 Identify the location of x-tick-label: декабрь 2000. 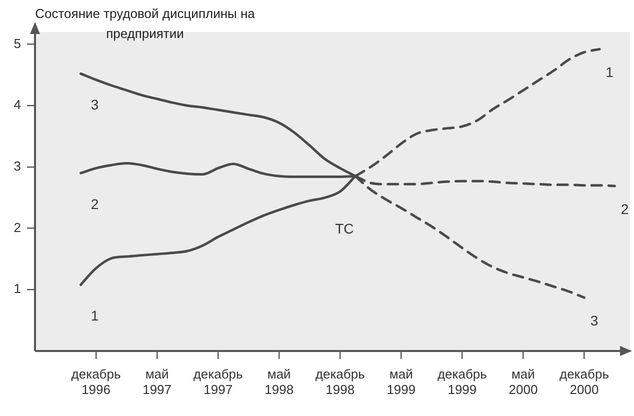
(584, 381).